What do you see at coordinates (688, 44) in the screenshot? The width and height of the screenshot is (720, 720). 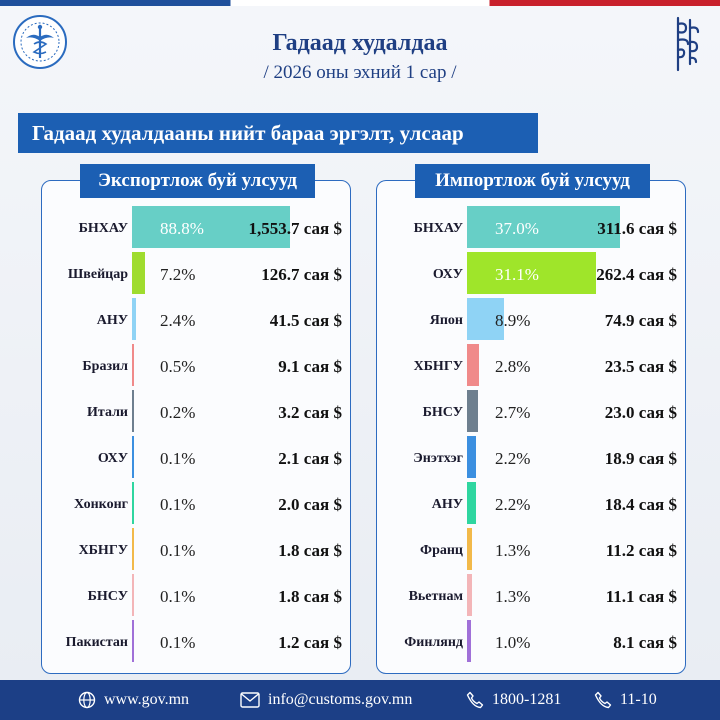 I see `mongolian-script-emblem-icon` at bounding box center [688, 44].